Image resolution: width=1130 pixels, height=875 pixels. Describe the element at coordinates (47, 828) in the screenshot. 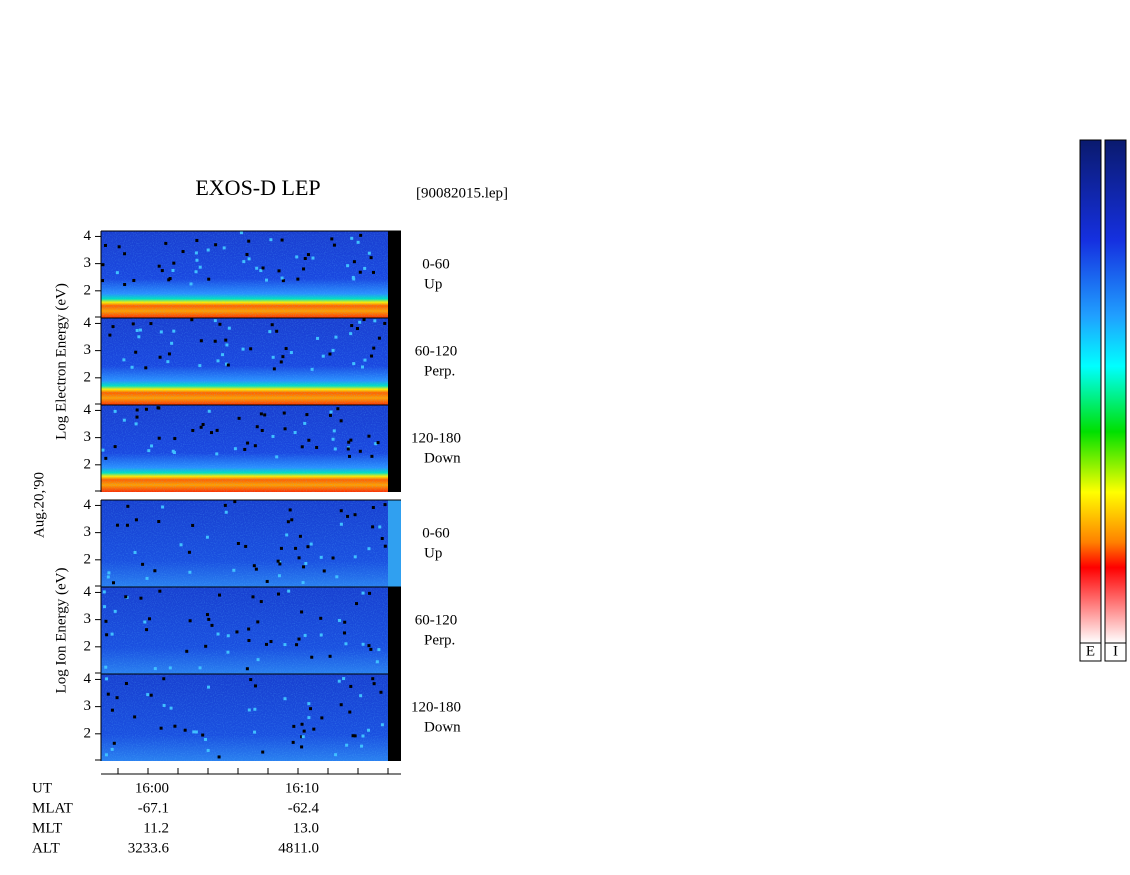

I see `orbit-key: MLT` at that location.